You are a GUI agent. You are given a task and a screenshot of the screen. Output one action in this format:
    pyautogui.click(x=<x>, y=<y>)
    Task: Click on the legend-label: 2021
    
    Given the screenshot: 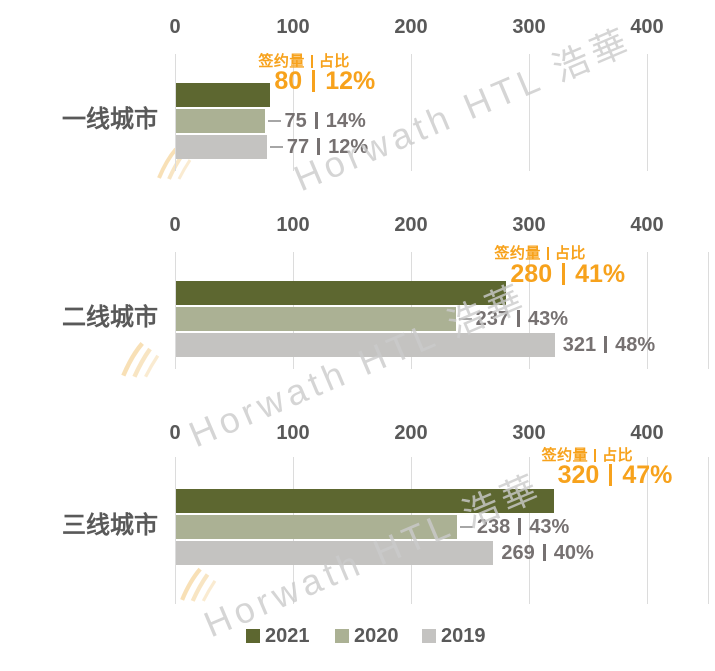 What is the action you would take?
    pyautogui.click(x=287, y=636)
    